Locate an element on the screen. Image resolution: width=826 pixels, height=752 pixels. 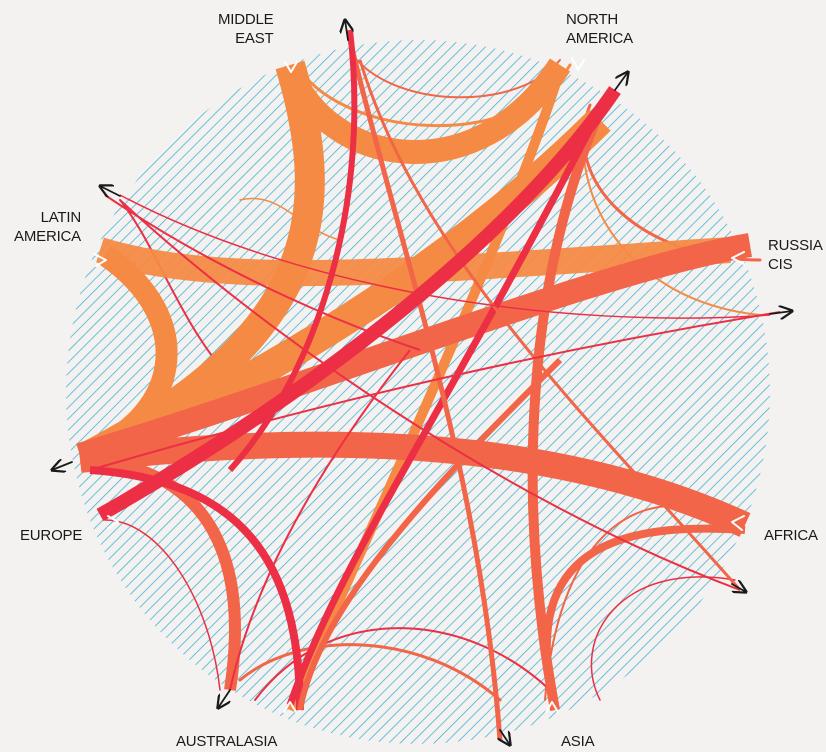
label-middle-east-line1: MIDDLE is located at coordinates (246, 19).